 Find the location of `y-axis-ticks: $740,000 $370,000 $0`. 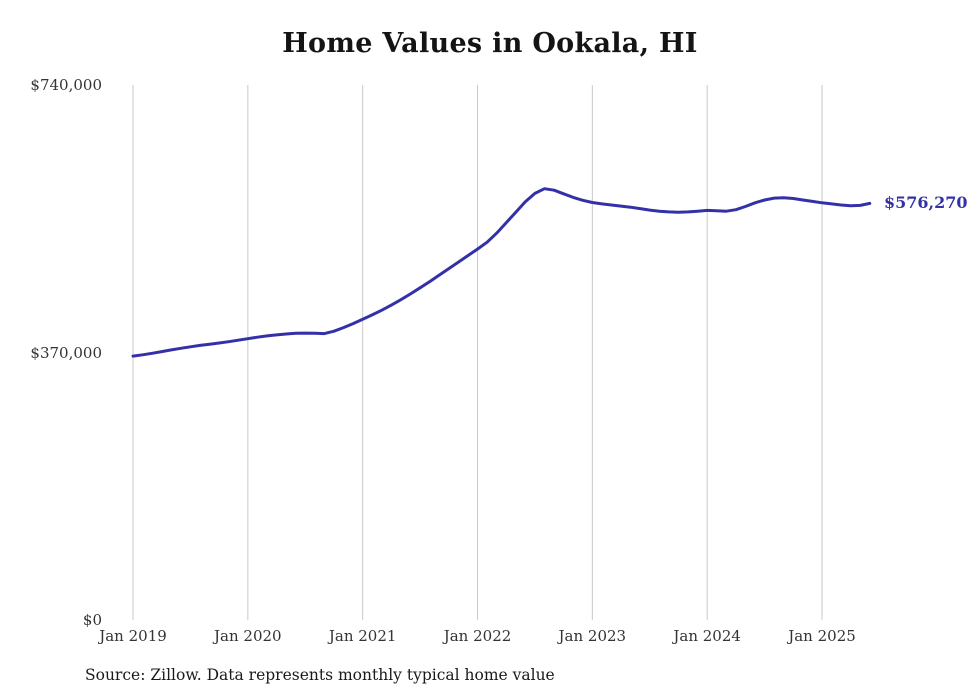

y-axis-ticks: $740,000 $370,000 $0 is located at coordinates (51, 349).